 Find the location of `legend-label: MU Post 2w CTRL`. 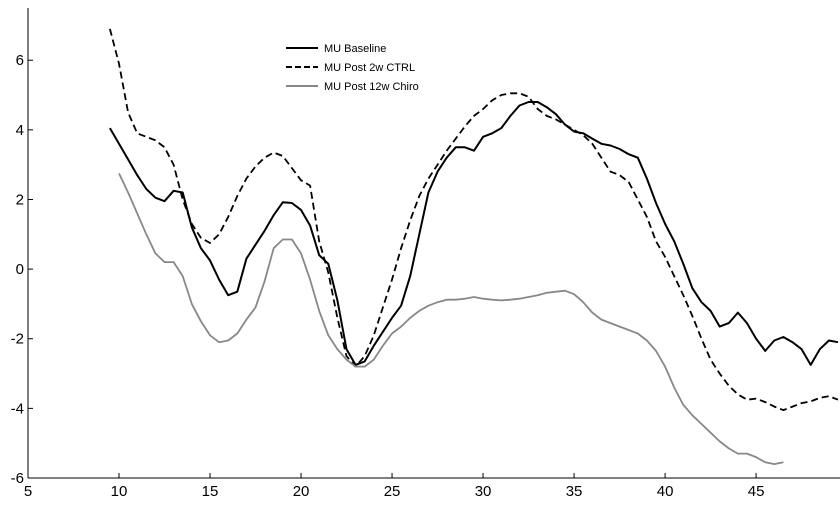

legend-label: MU Post 2w CTRL is located at coordinates (369, 68).